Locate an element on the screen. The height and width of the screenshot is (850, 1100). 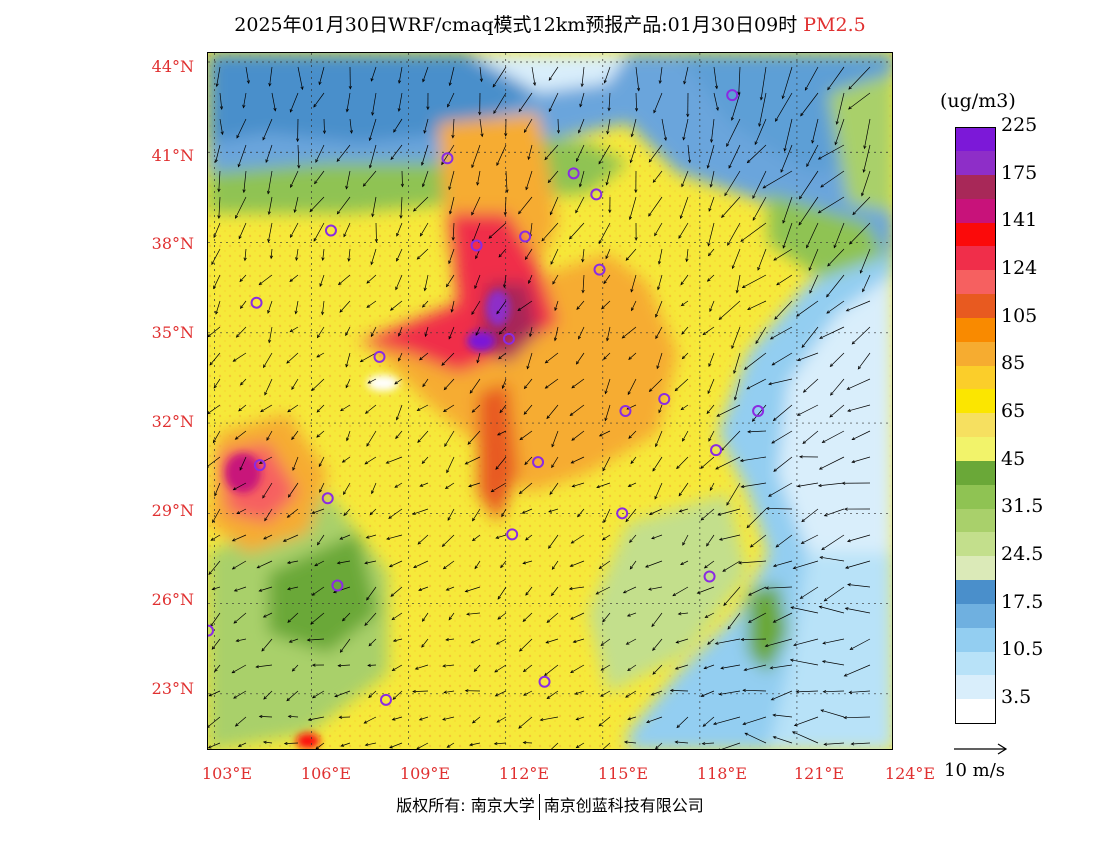
lon-label: 103°E is located at coordinates (227, 773).